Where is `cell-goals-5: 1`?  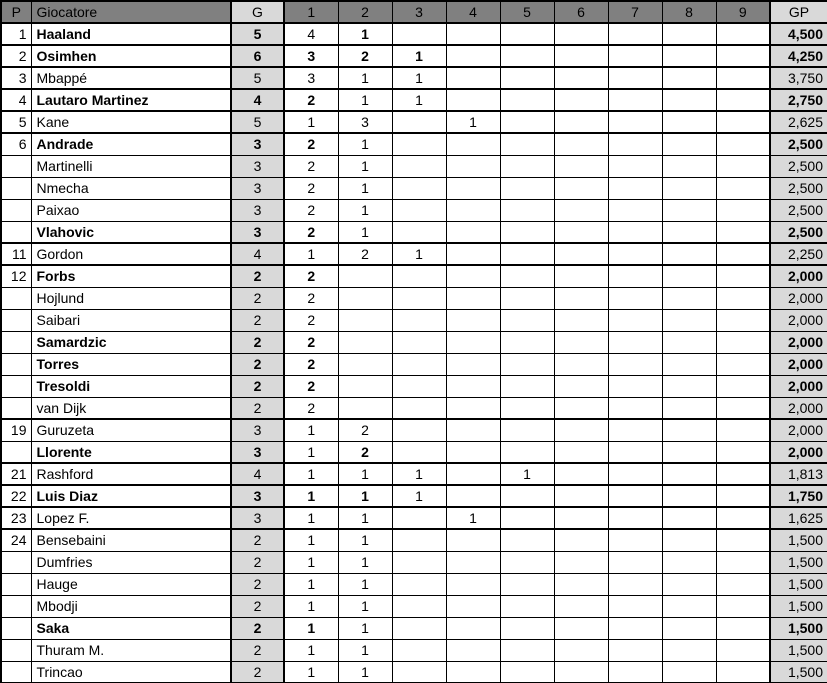
cell-goals-5: 1 is located at coordinates (527, 474).